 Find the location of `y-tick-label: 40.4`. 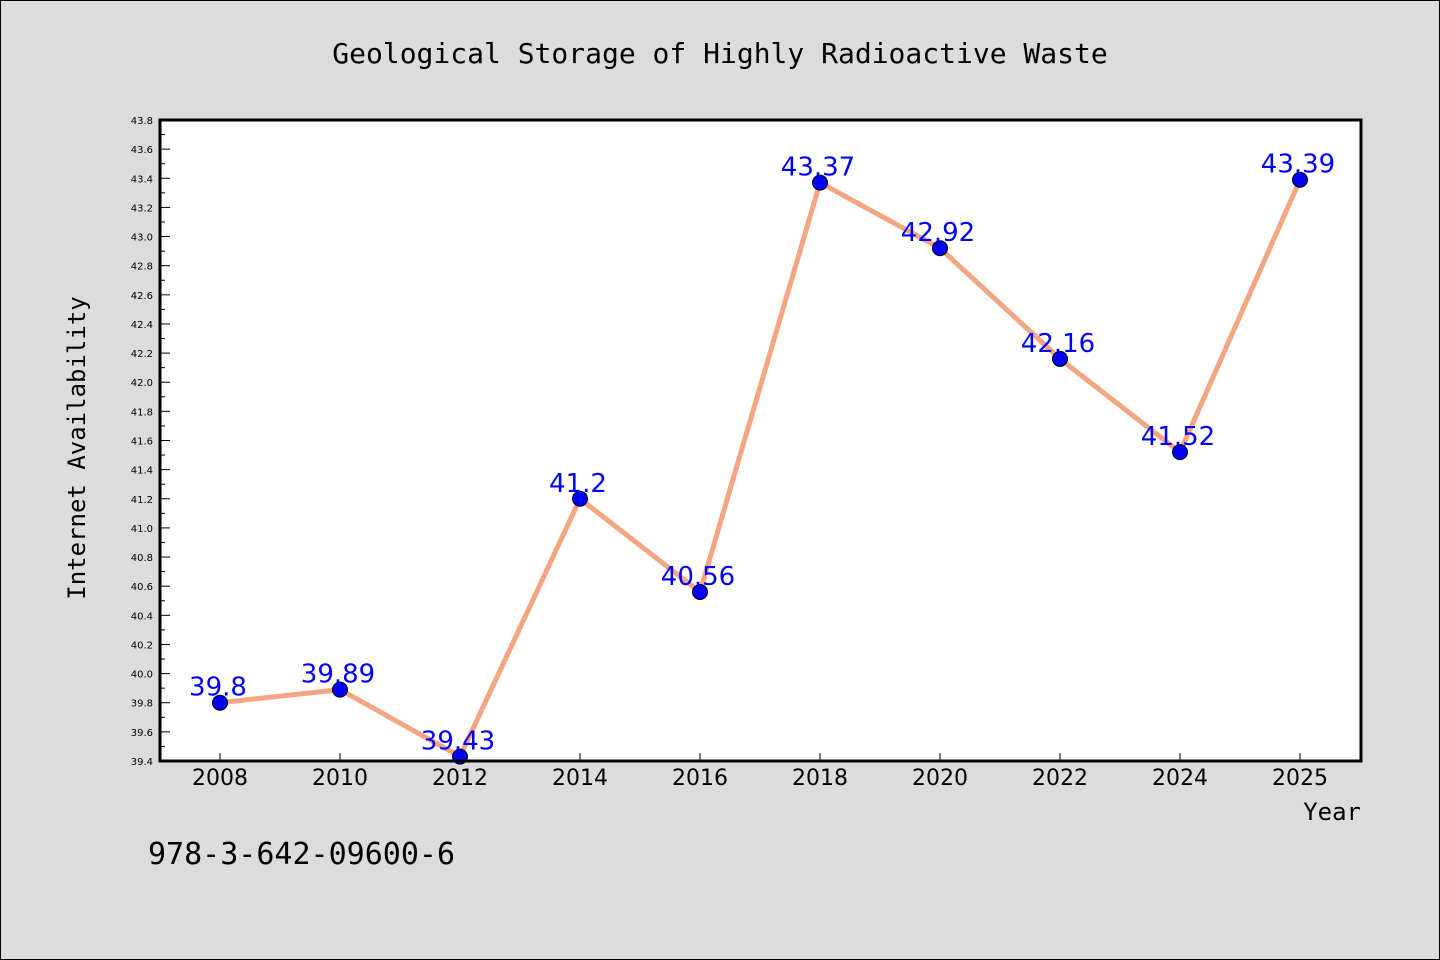

y-tick-label: 40.4 is located at coordinates (142, 616).